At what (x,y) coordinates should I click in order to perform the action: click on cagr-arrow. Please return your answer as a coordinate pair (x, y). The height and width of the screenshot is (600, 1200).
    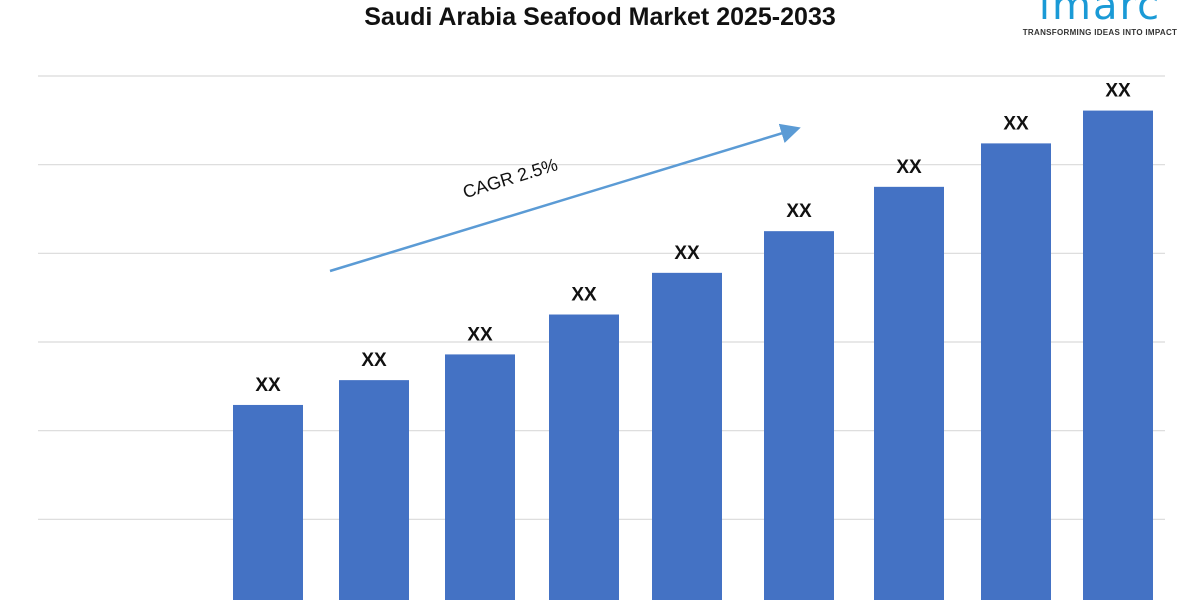
    Looking at the image, I should click on (565, 198).